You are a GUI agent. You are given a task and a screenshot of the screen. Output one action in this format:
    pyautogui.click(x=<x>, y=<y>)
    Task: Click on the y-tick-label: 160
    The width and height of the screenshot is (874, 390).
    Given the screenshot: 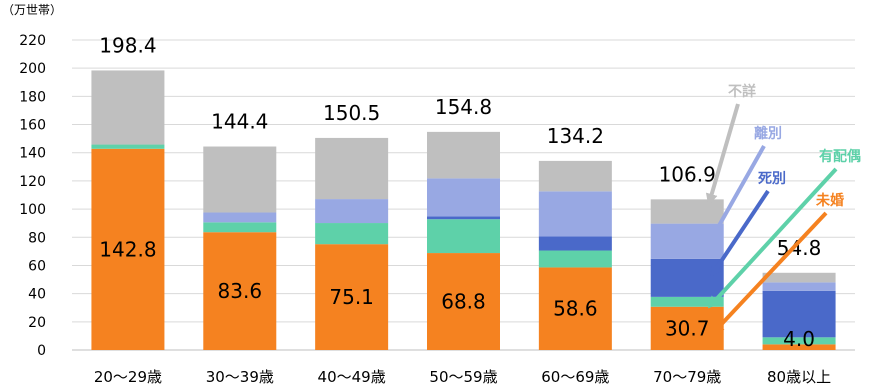 What is the action you would take?
    pyautogui.click(x=32, y=126)
    